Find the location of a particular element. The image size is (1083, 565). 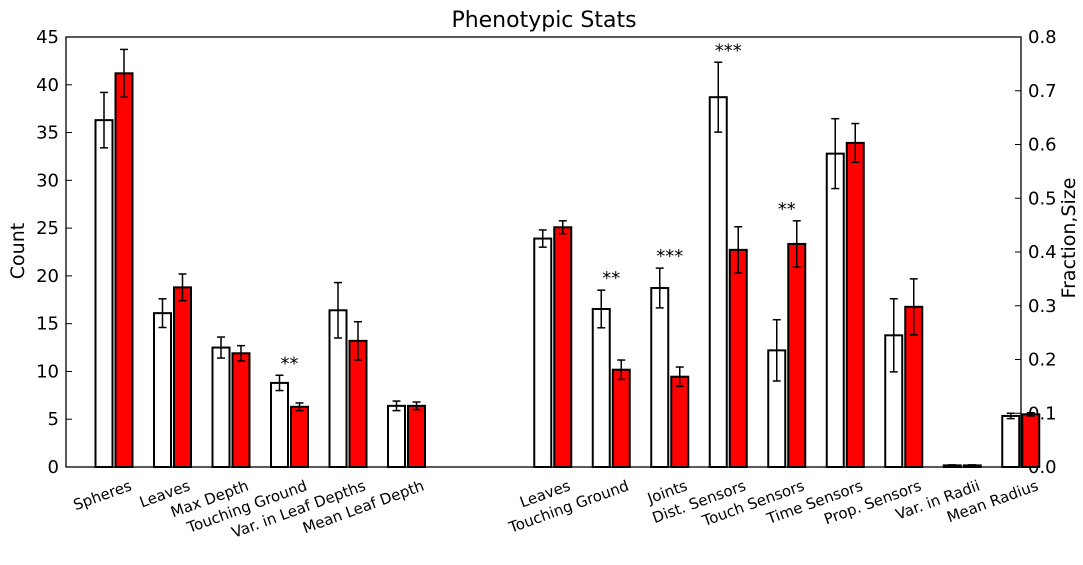

left-tick-label: 10 is located at coordinates (47, 371).